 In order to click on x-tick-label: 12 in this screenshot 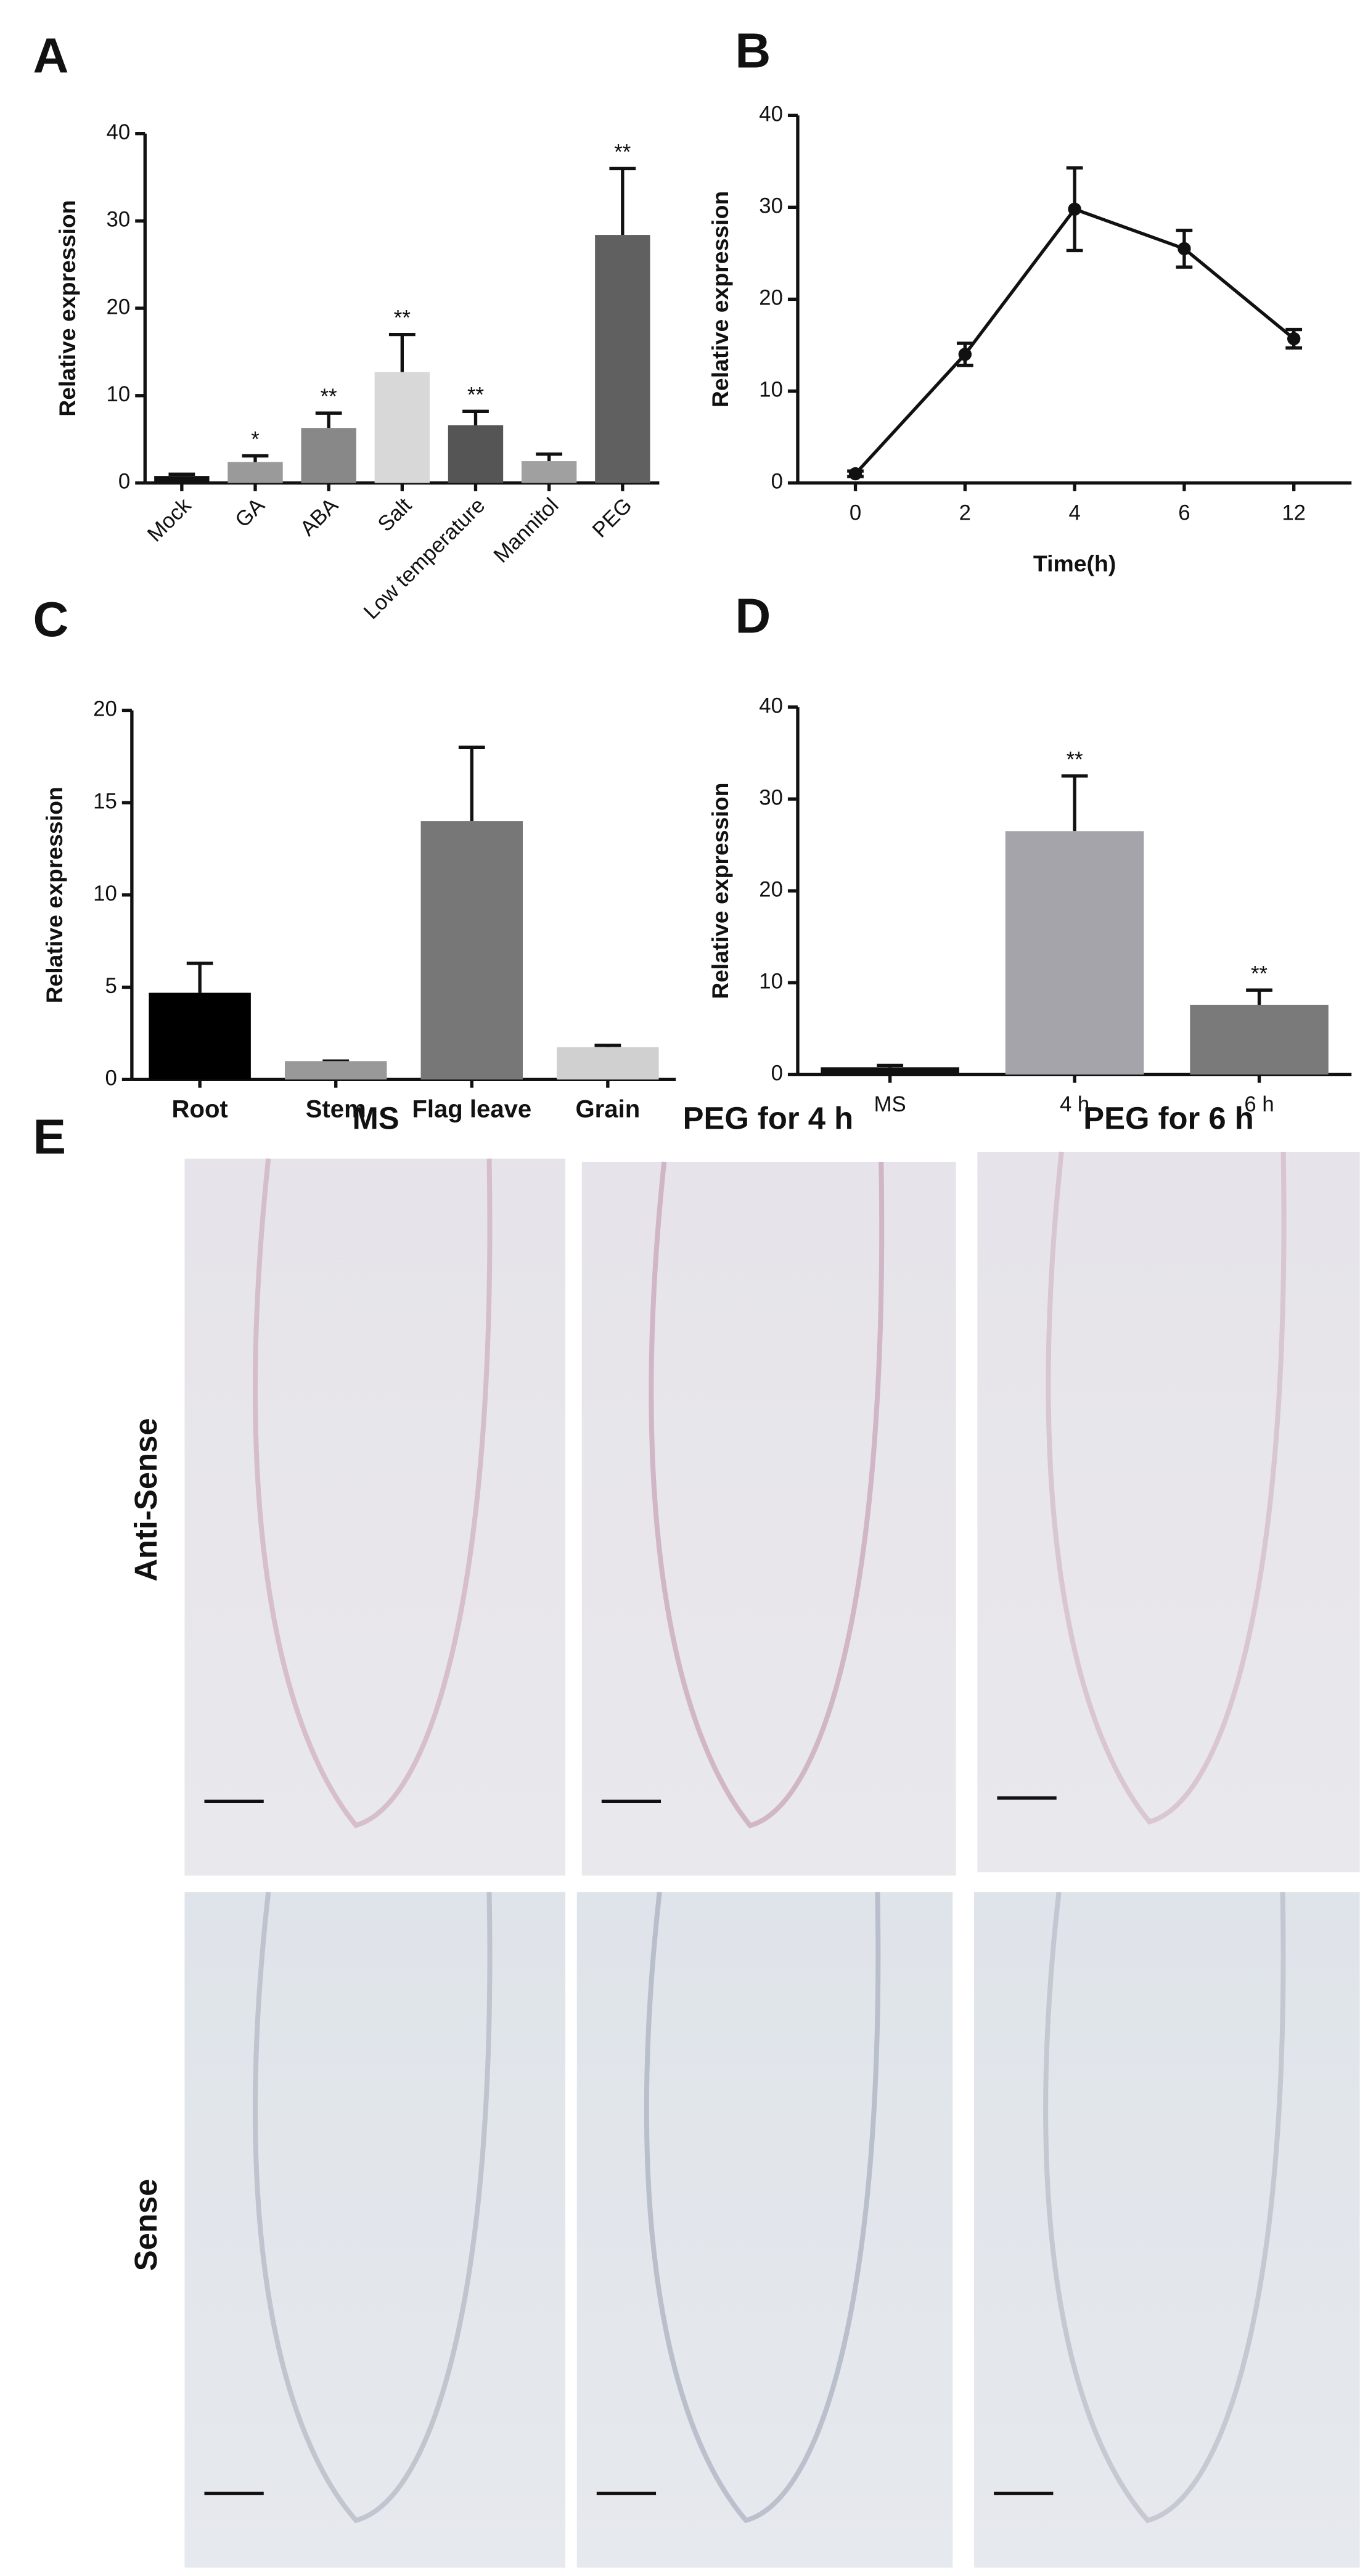, I will do `click(1294, 513)`.